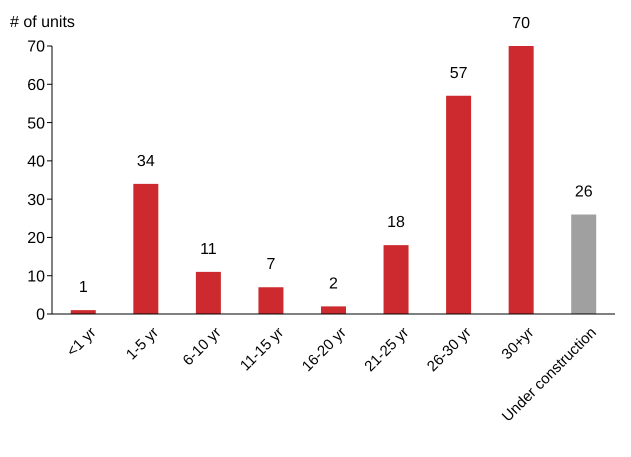 The height and width of the screenshot is (457, 631). What do you see at coordinates (36, 239) in the screenshot?
I see `y-tick-label: 20` at bounding box center [36, 239].